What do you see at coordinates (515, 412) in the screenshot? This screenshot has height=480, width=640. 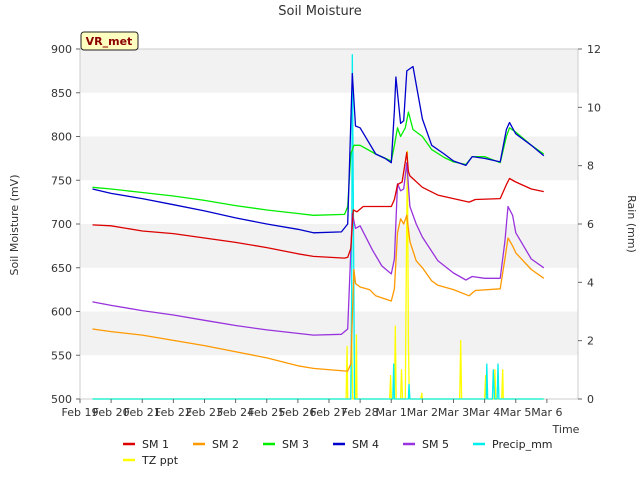 I see `x-tick-label: Mar 5` at bounding box center [515, 412].